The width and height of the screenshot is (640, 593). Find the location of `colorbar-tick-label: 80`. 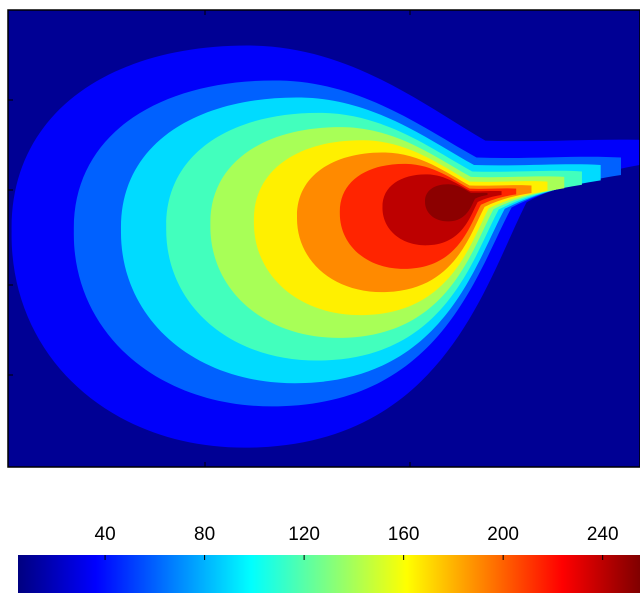

colorbar-tick-label: 80 is located at coordinates (204, 534).